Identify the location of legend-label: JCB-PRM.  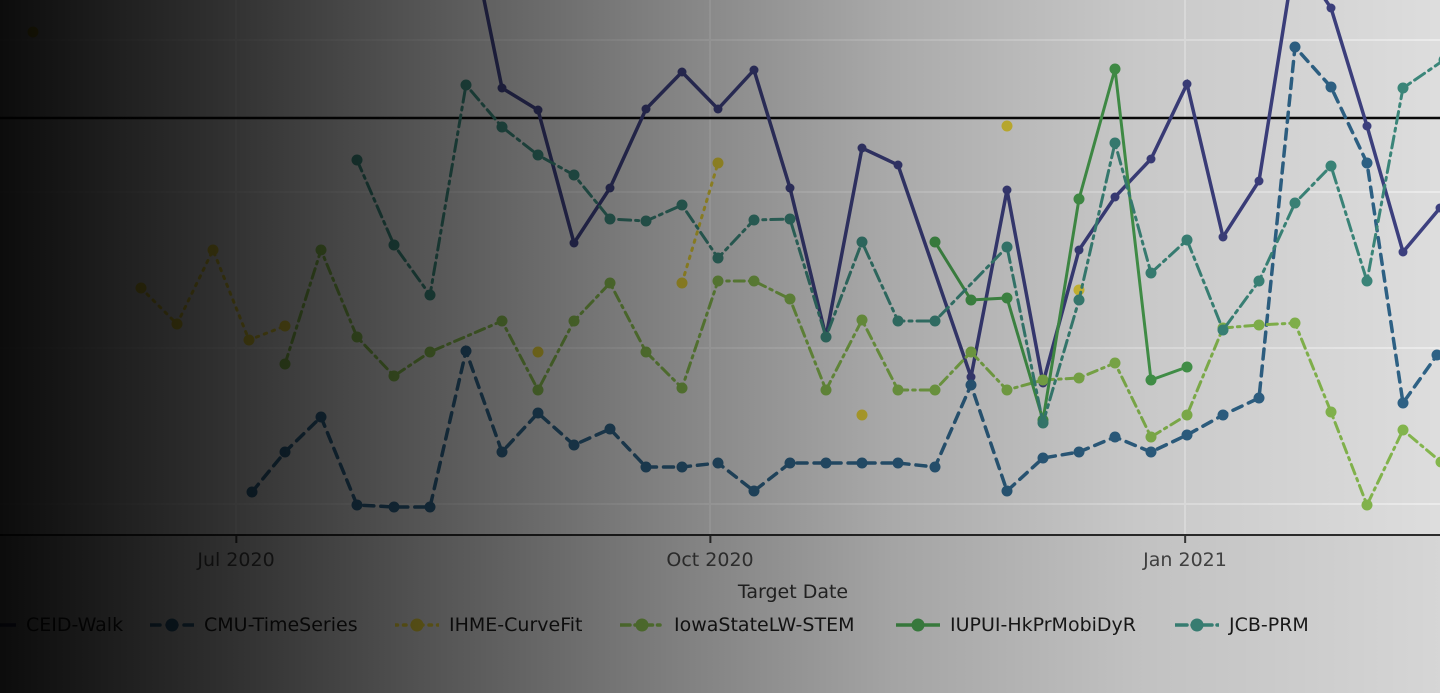
(1269, 625).